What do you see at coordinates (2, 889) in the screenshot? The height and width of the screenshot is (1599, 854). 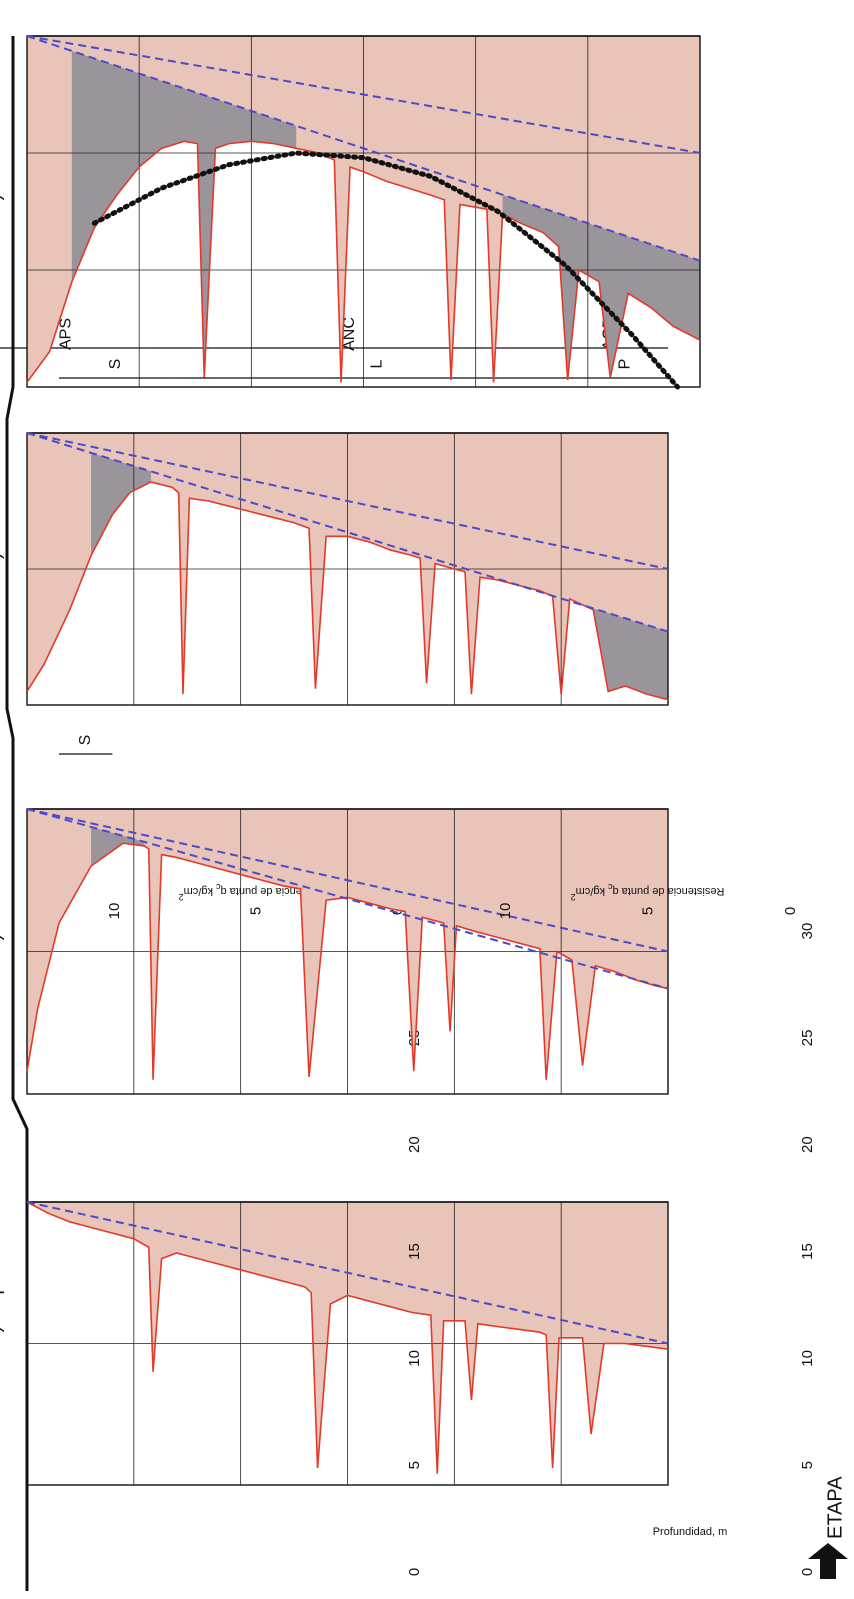 I see `panel-title-line: la costra seca` at bounding box center [2, 889].